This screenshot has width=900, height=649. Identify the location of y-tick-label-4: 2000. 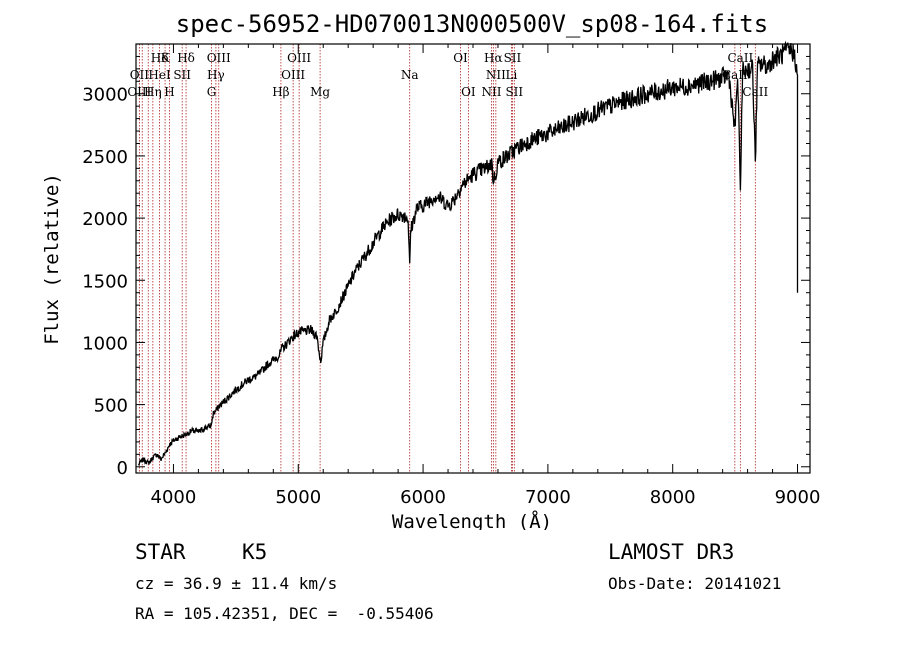
(105, 219).